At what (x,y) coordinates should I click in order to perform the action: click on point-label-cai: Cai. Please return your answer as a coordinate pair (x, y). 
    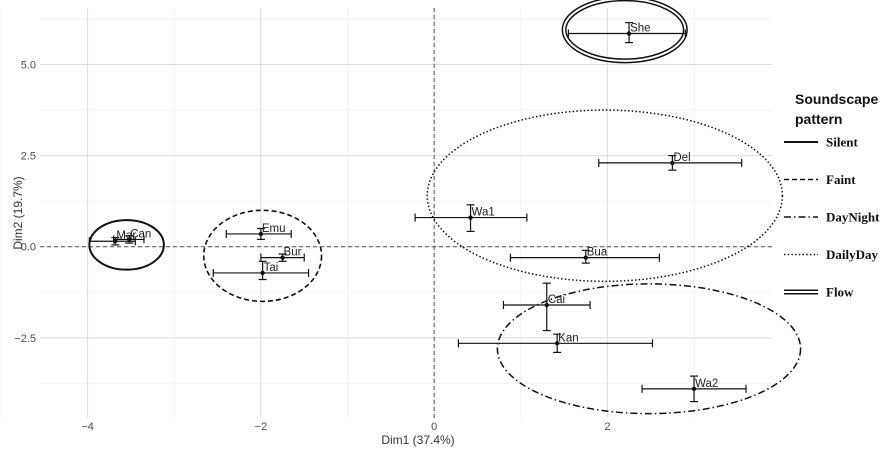
    Looking at the image, I should click on (556, 300).